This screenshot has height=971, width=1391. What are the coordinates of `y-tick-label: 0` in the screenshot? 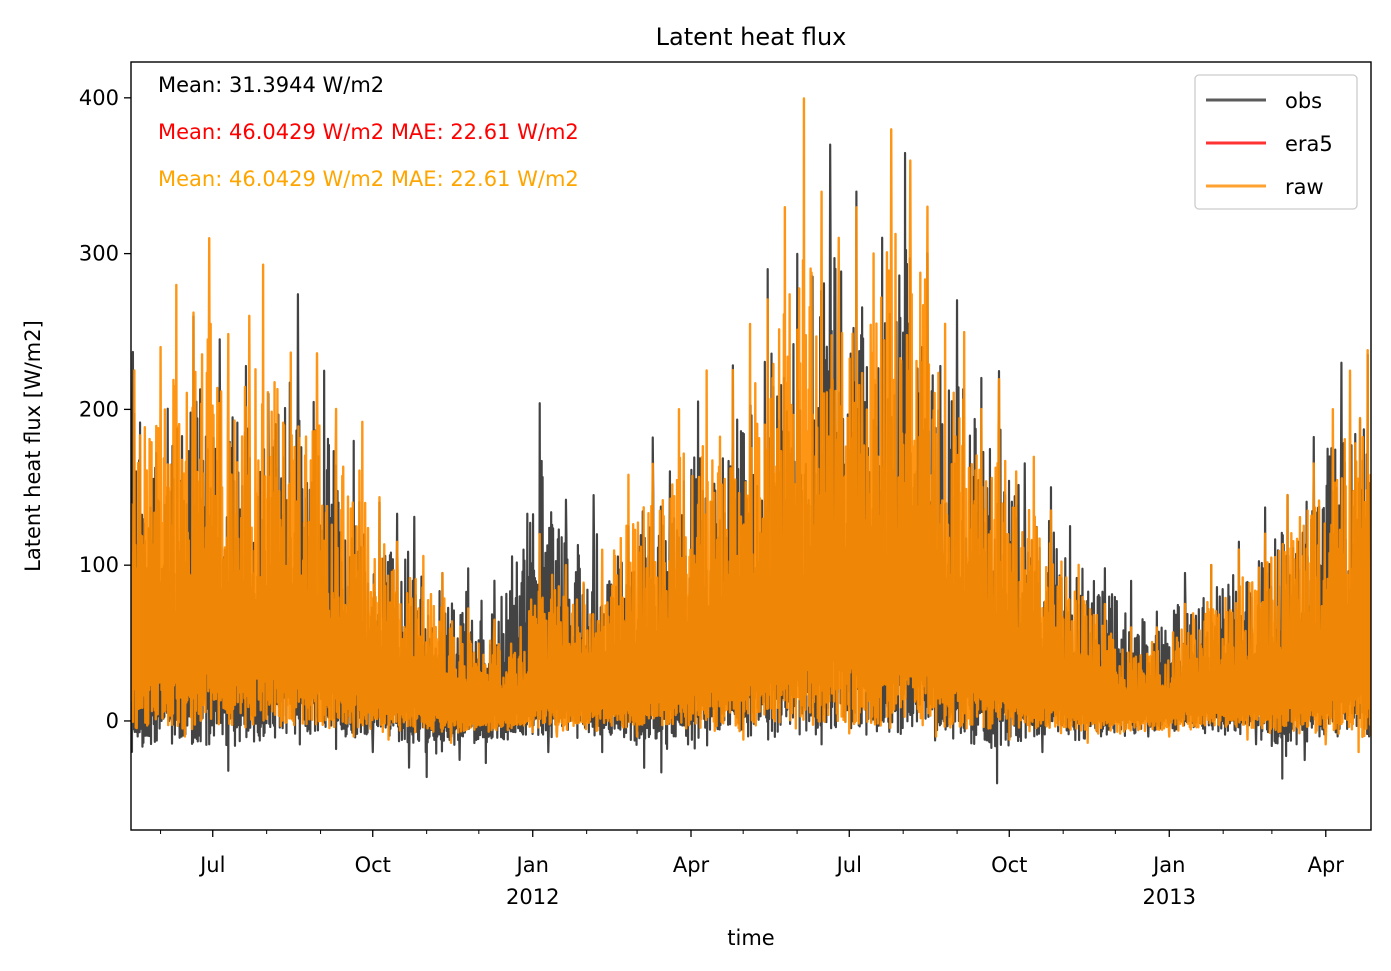 It's located at (112, 721).